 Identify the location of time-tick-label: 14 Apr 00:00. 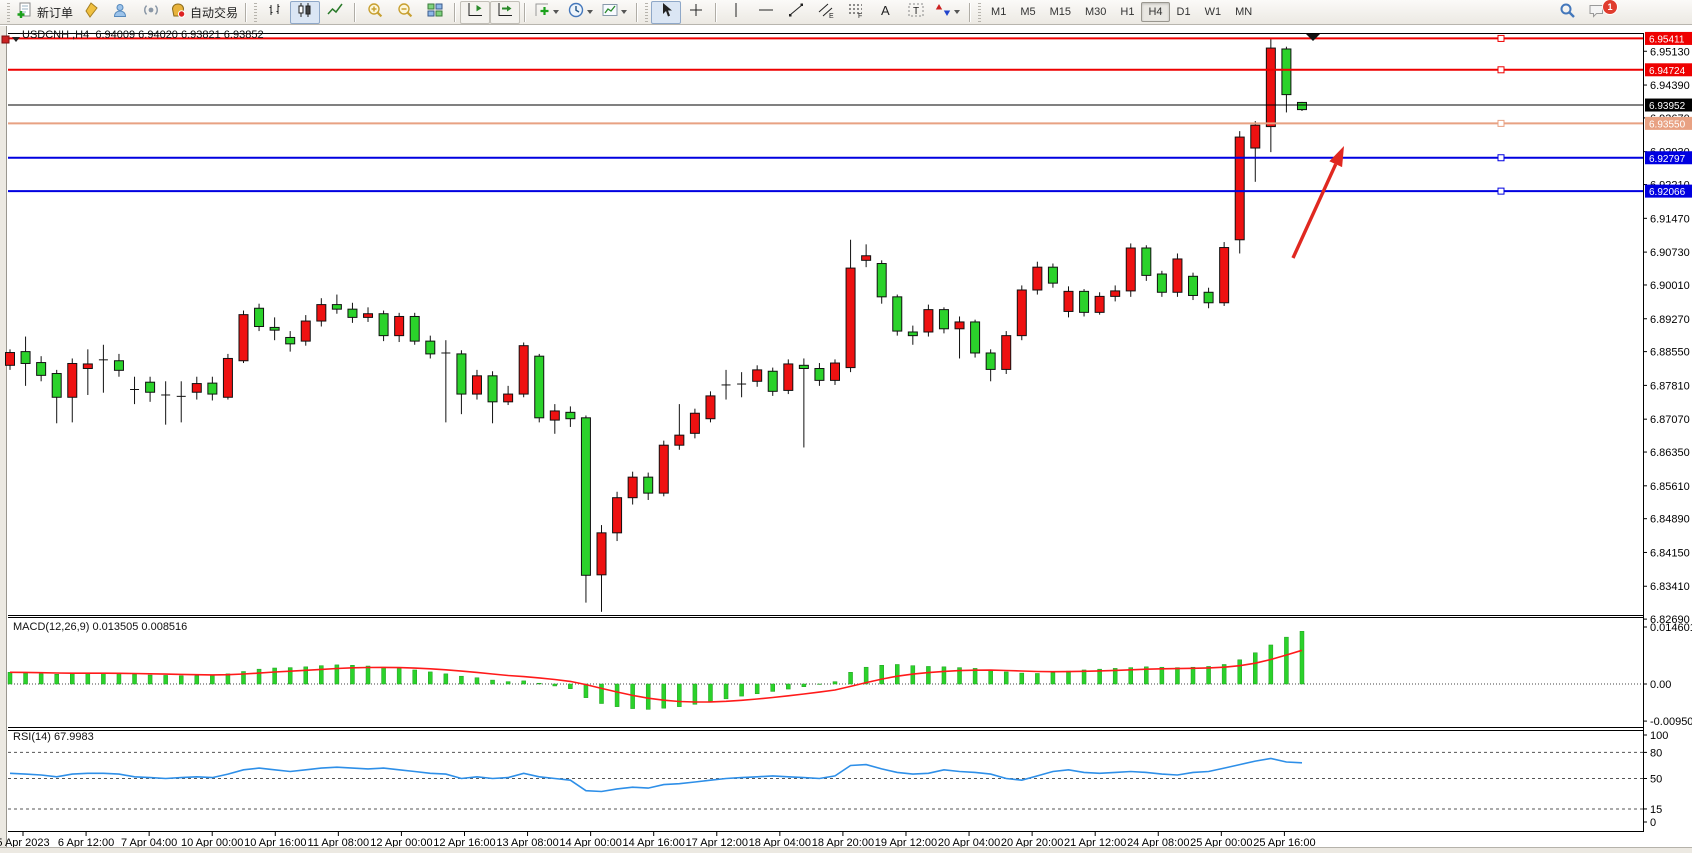
(590, 843).